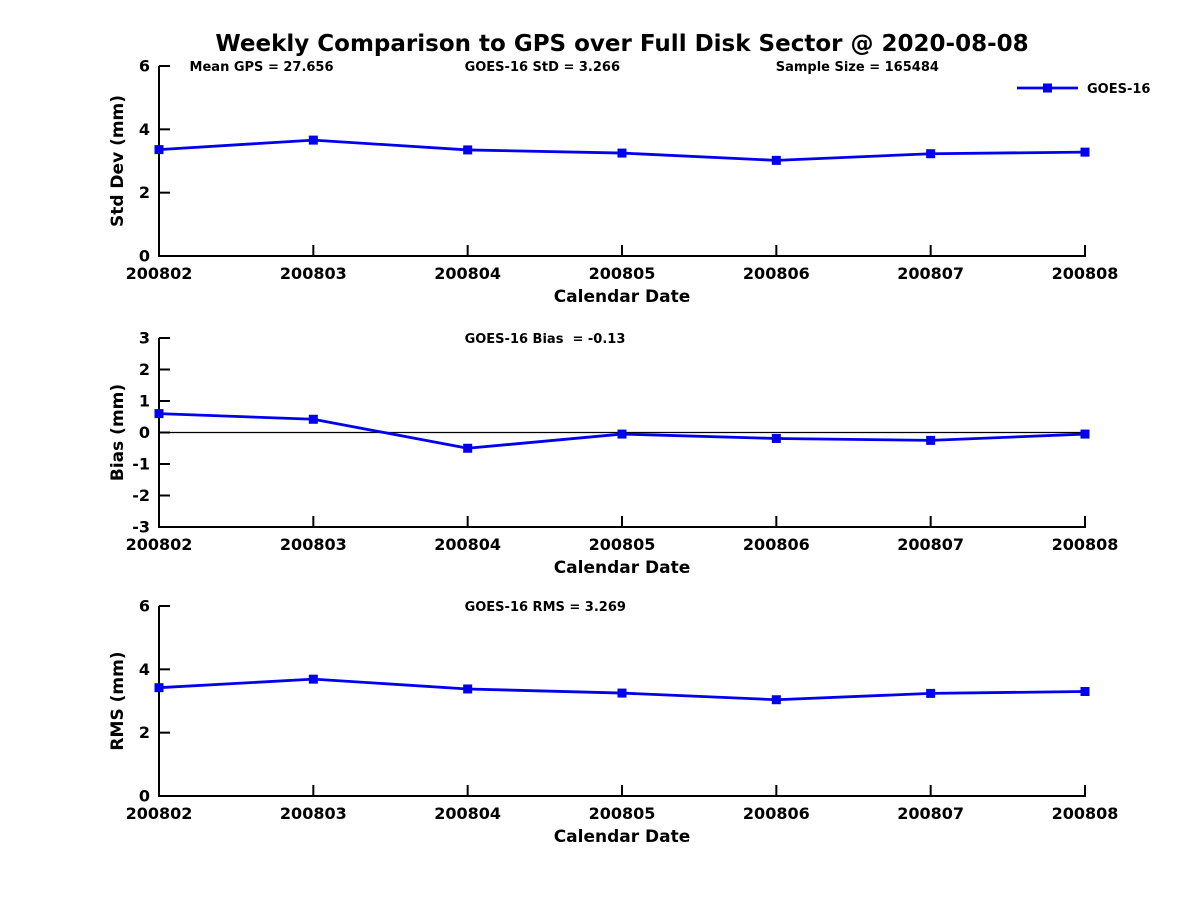  Describe the element at coordinates (141, 495) in the screenshot. I see `y-tick-label: -2` at that location.